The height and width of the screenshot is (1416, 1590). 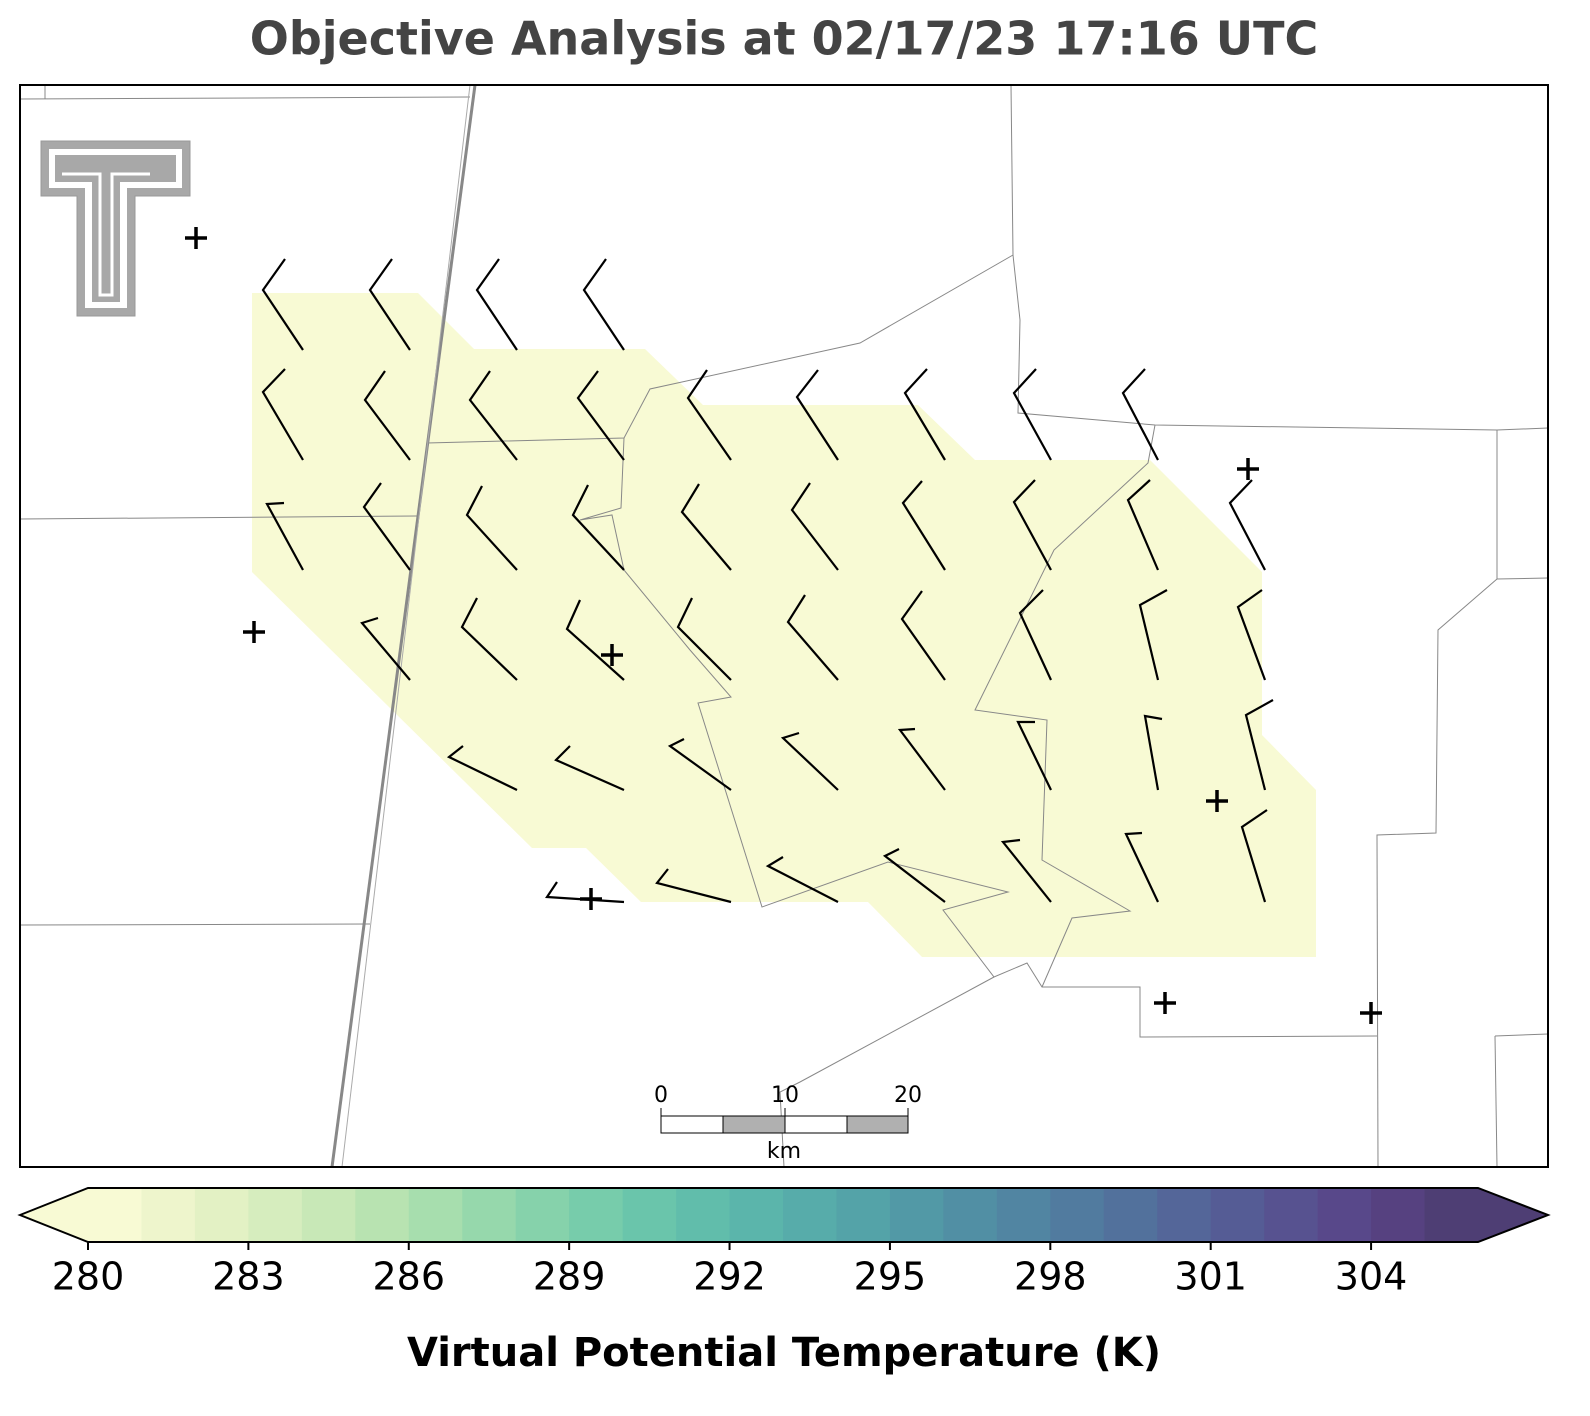 What do you see at coordinates (1050, 1277) in the screenshot?
I see `colorbar-tick-label: 298` at bounding box center [1050, 1277].